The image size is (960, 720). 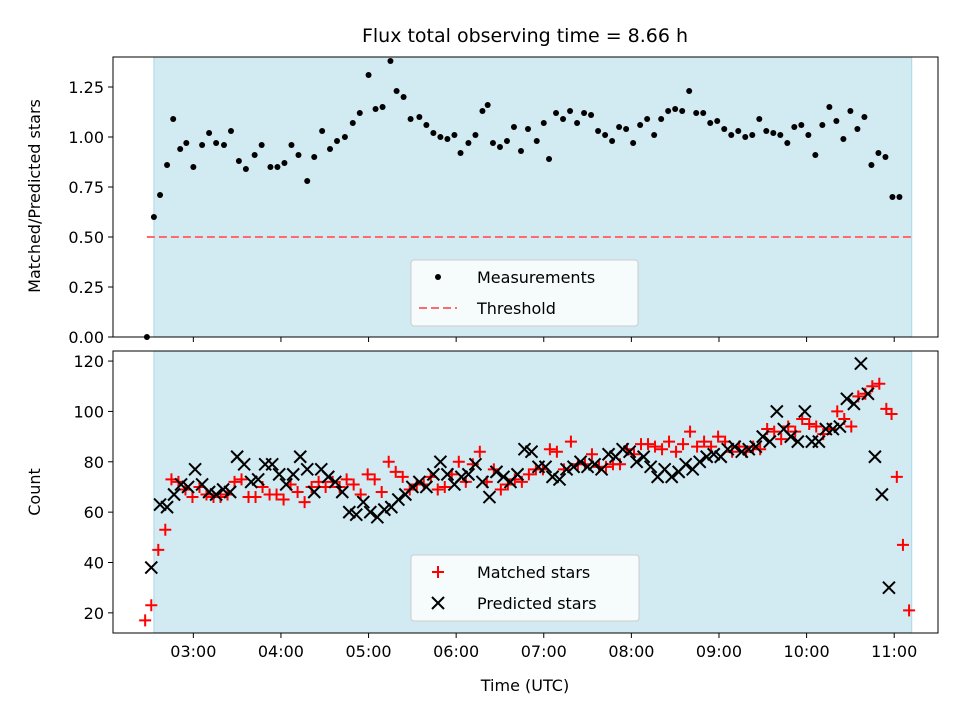 What do you see at coordinates (524, 293) in the screenshot?
I see `legend-box` at bounding box center [524, 293].